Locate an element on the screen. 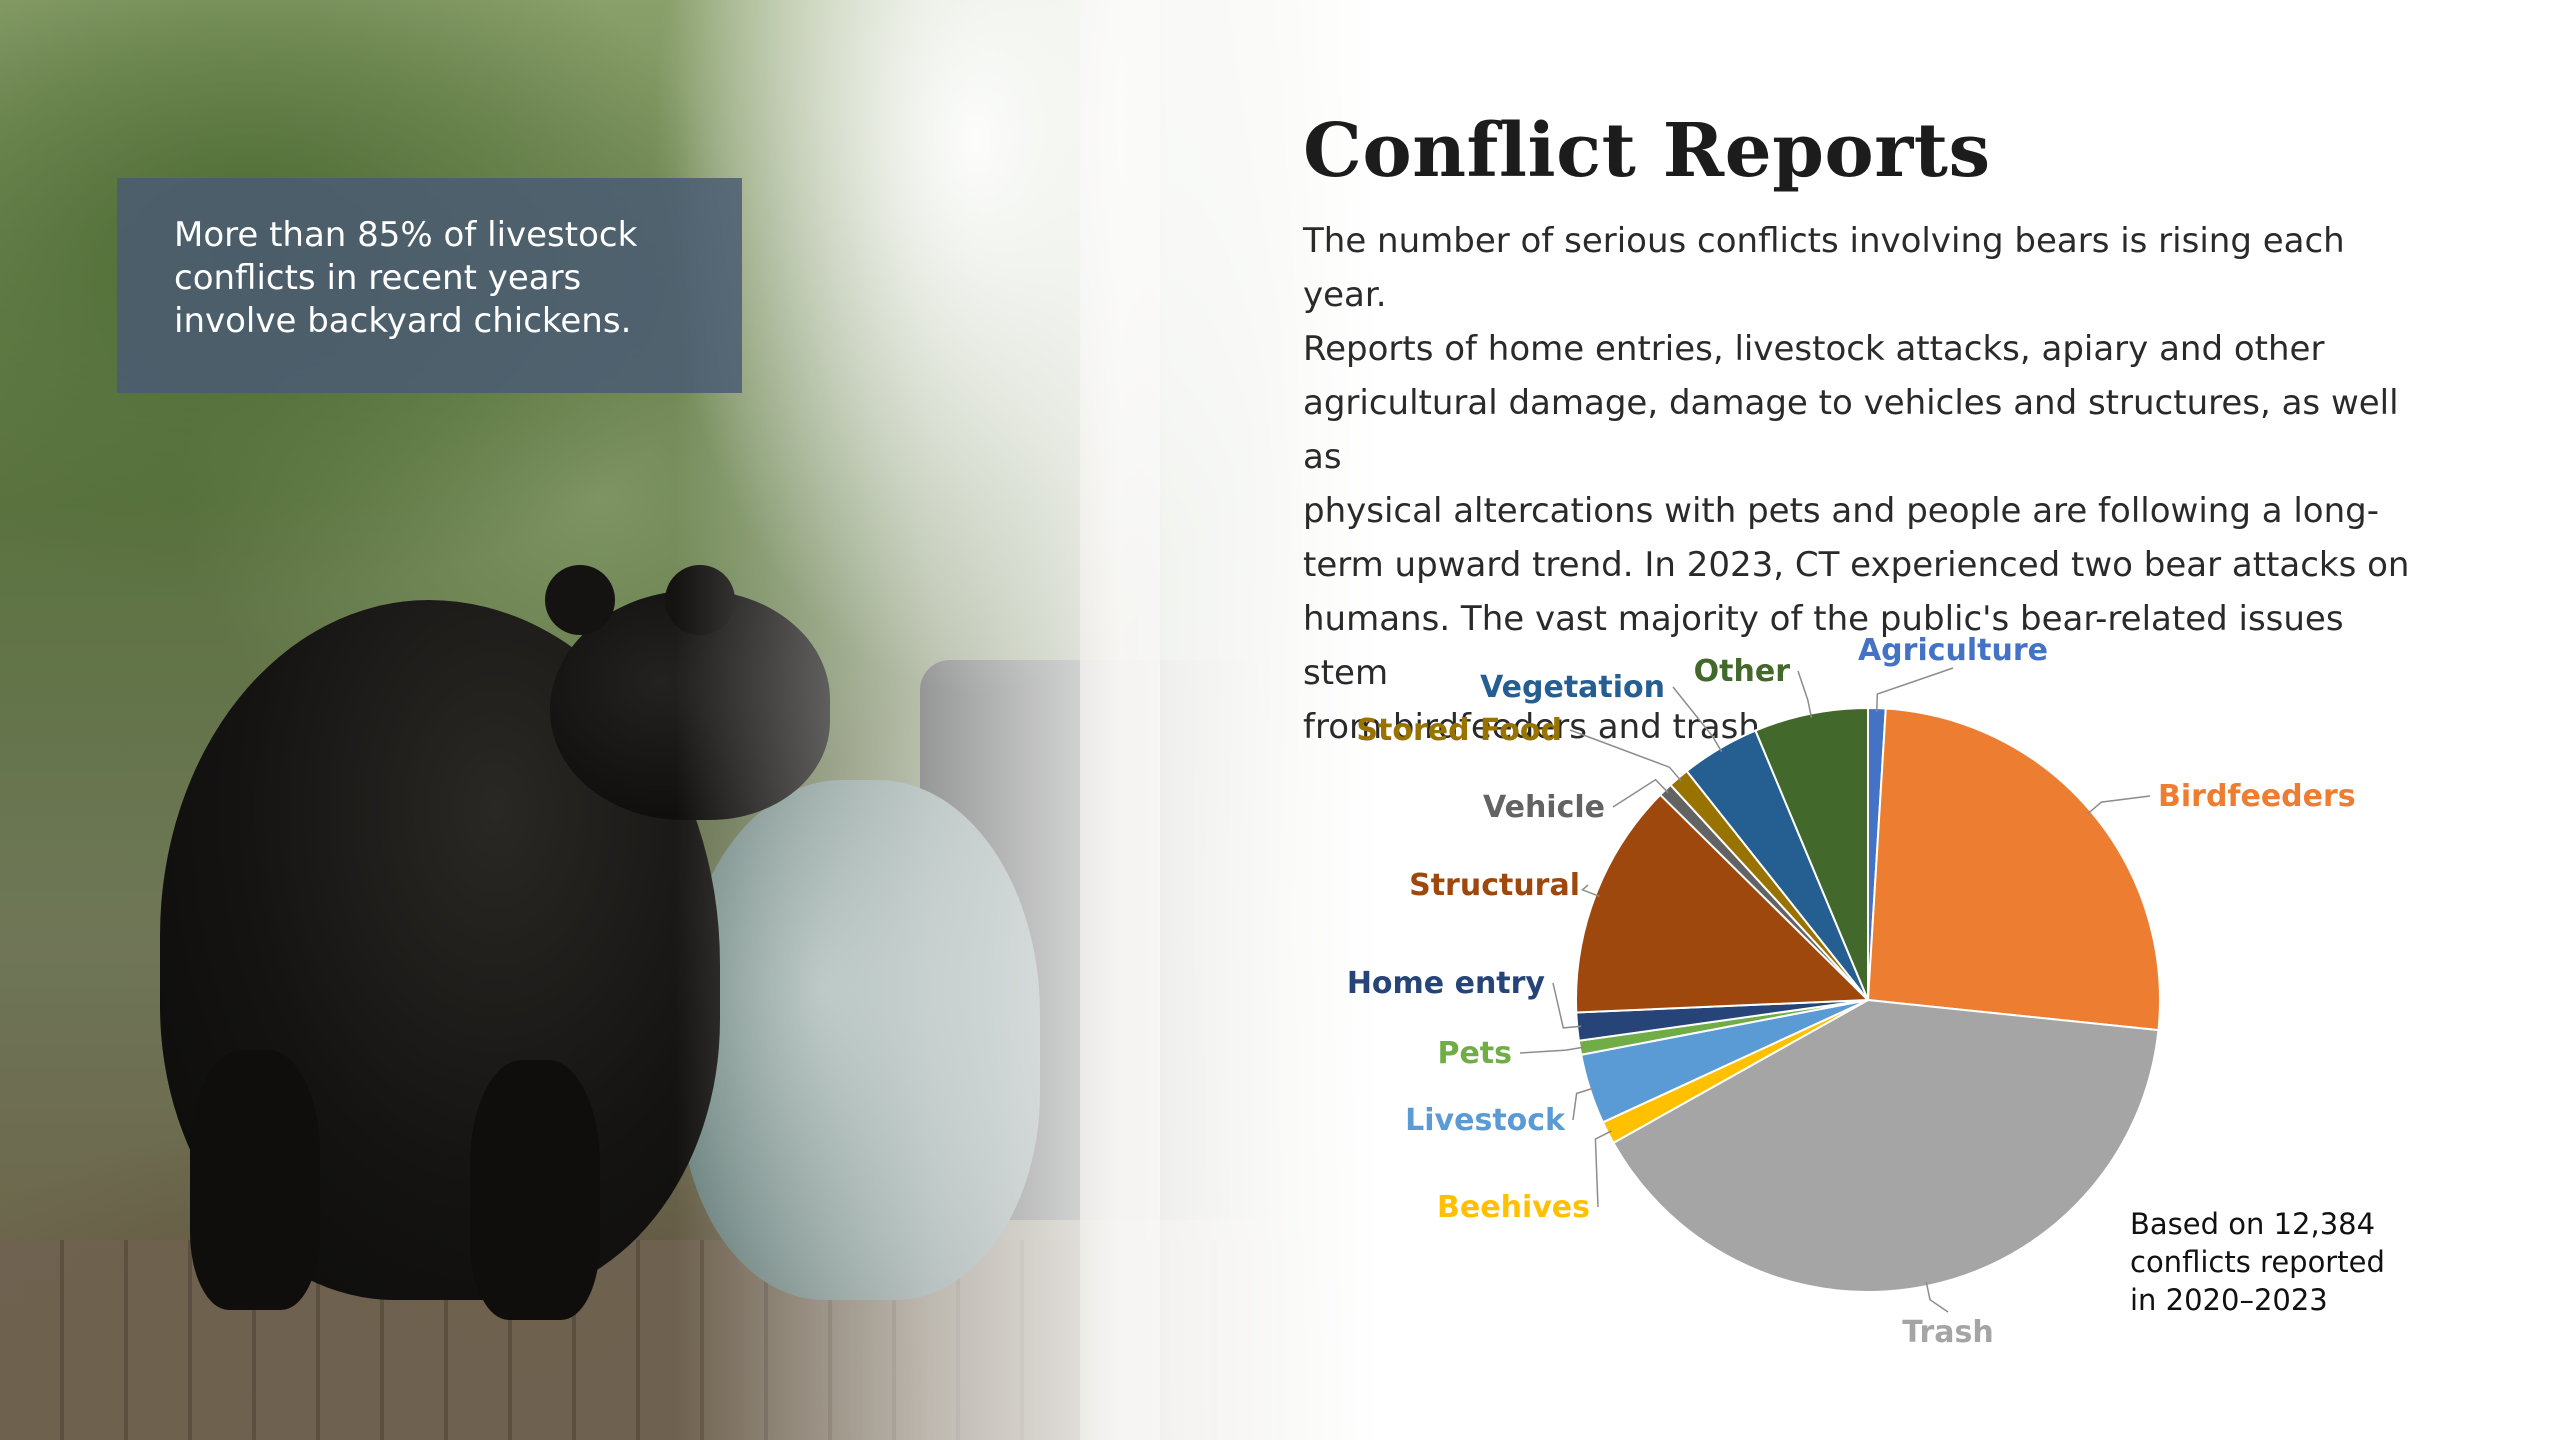 This screenshot has width=2560, height=1440. slice-label-trash: Trash is located at coordinates (1947, 1332).